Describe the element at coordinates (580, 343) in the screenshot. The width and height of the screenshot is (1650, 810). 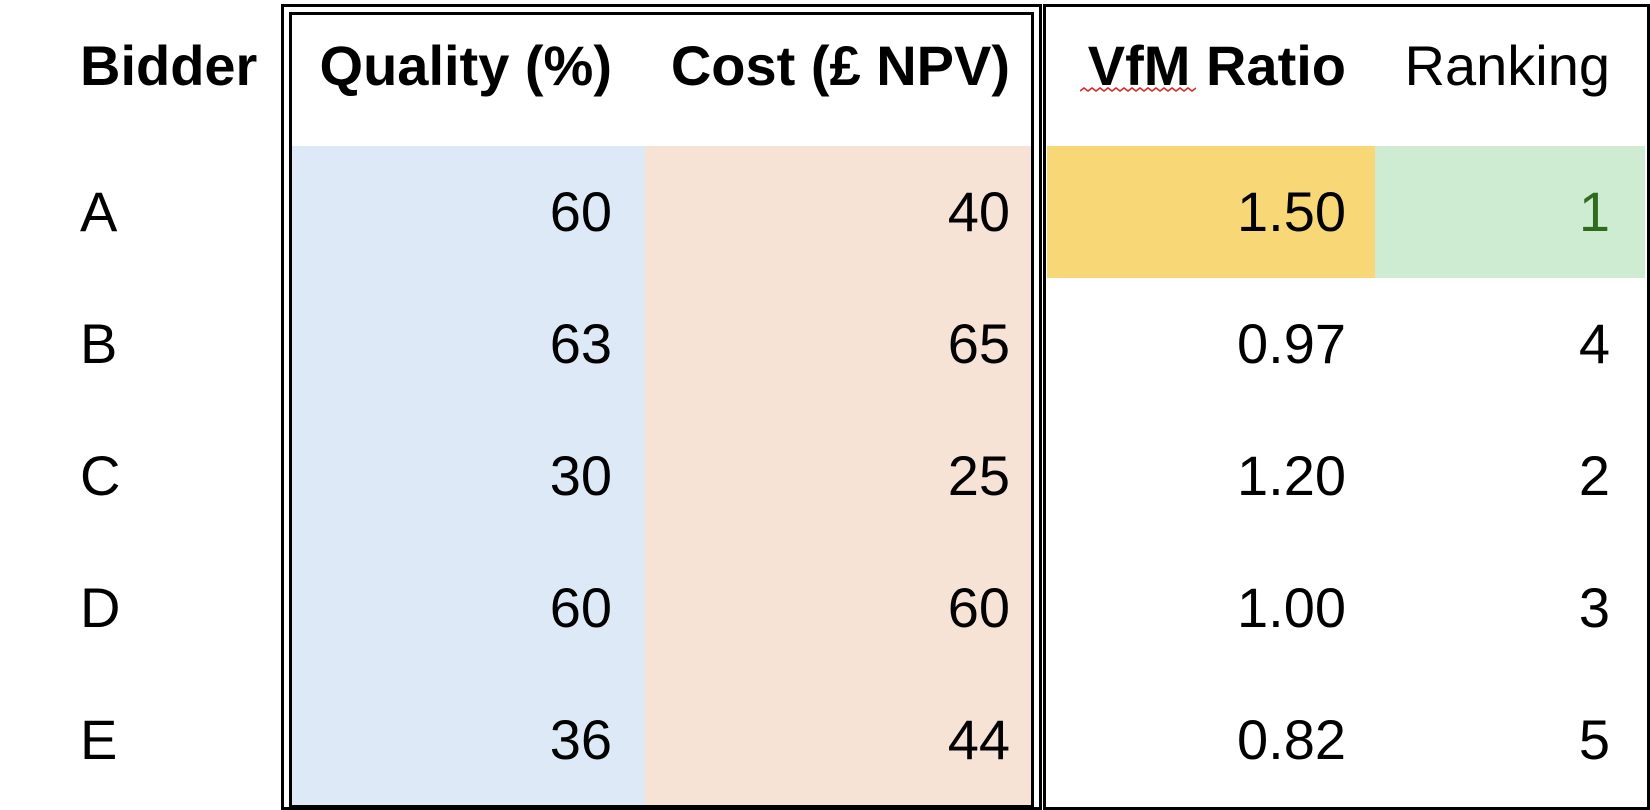
I see `quality-cell: 63` at that location.